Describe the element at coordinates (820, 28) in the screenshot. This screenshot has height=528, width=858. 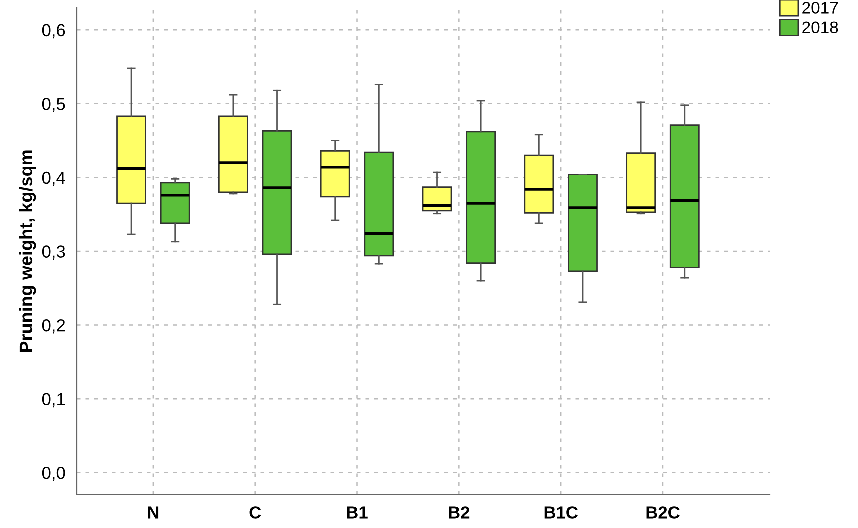
I see `legend-label: 2018` at that location.